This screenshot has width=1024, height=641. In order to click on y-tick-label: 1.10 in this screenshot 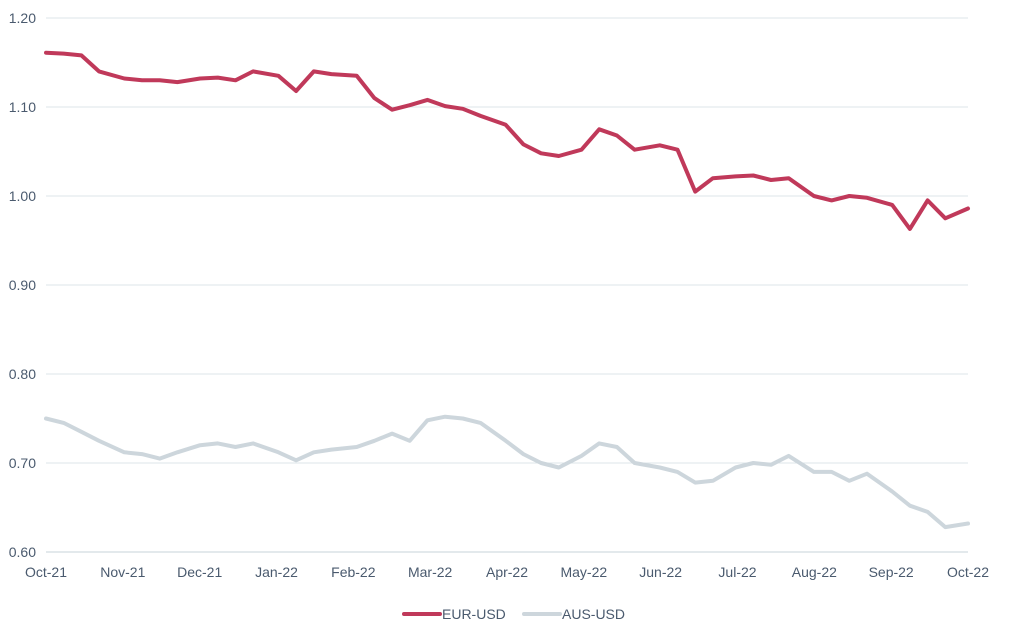, I will do `click(22, 107)`.